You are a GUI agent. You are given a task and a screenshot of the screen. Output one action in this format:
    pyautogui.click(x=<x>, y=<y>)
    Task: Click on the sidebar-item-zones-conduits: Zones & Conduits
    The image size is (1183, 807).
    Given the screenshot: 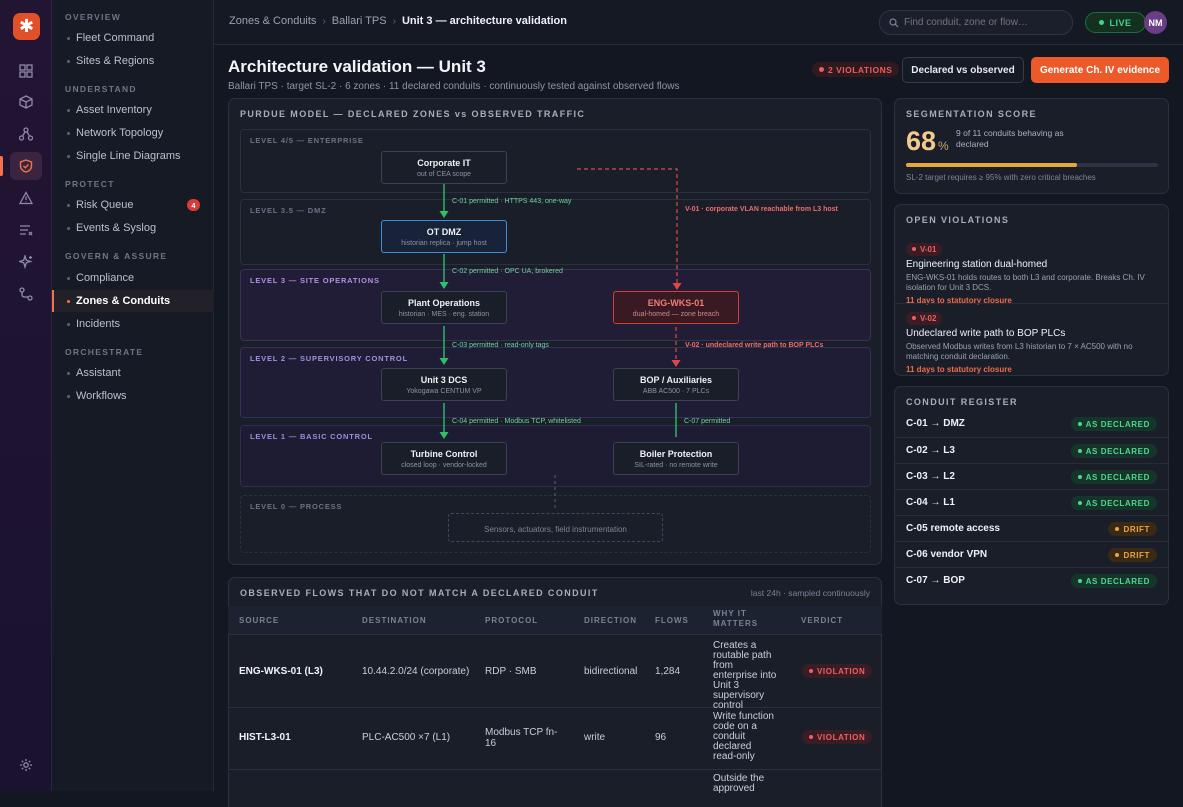 What is the action you would take?
    pyautogui.click(x=133, y=301)
    